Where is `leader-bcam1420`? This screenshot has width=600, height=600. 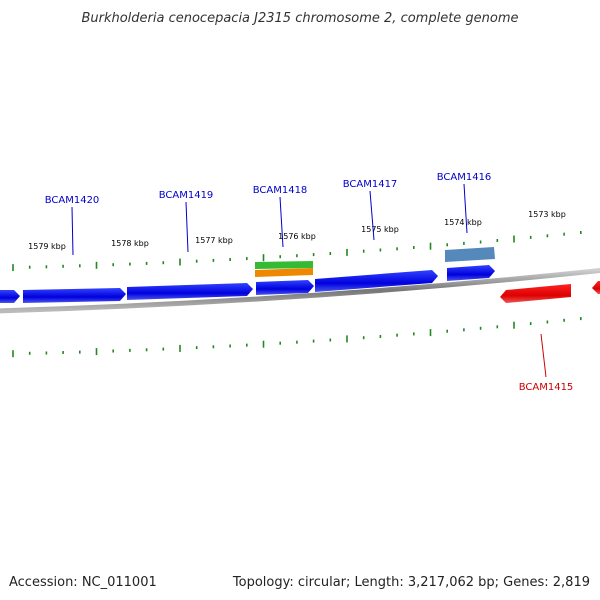 leader-bcam1420 is located at coordinates (72, 231).